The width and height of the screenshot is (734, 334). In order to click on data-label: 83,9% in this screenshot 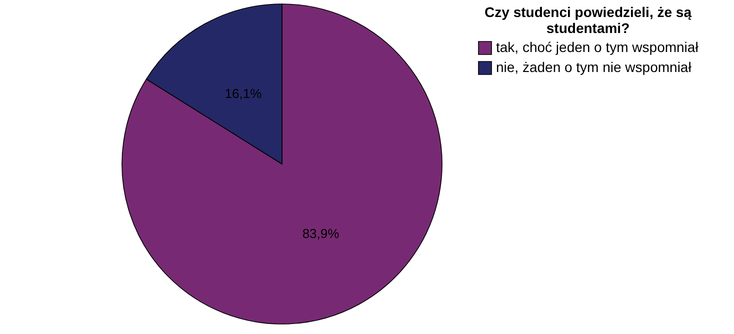, I will do `click(321, 233)`.